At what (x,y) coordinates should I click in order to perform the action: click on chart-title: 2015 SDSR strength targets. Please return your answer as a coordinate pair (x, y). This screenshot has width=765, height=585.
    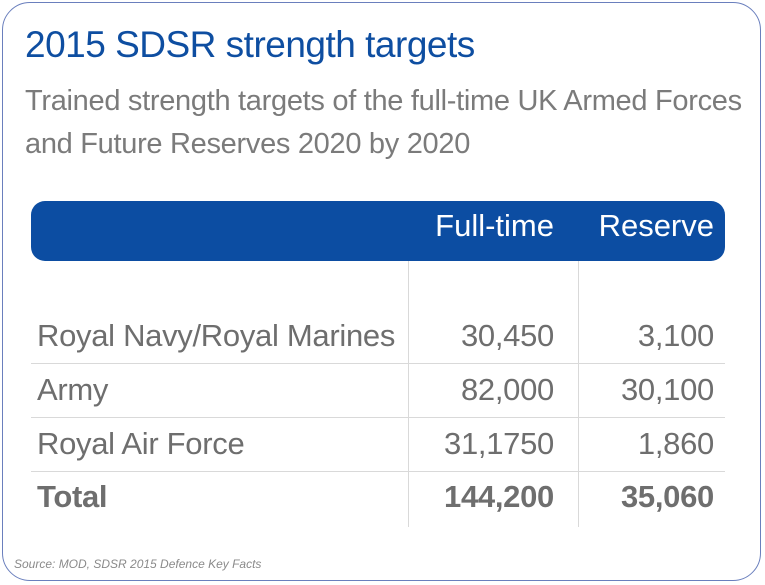
    Looking at the image, I should click on (250, 44).